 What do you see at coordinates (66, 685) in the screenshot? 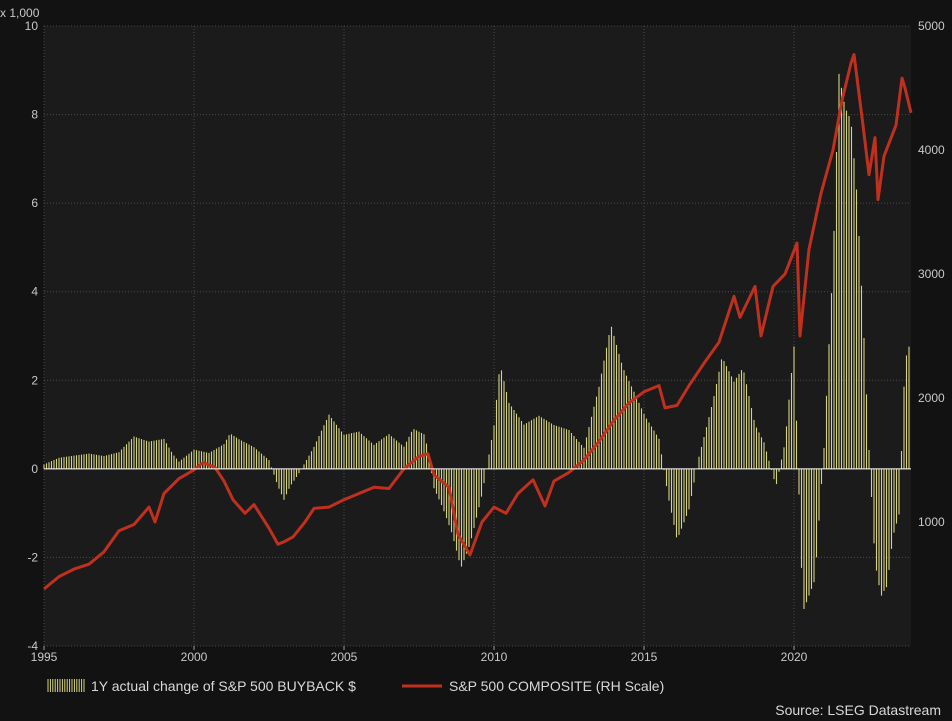
I see `legend-bar-swatch` at bounding box center [66, 685].